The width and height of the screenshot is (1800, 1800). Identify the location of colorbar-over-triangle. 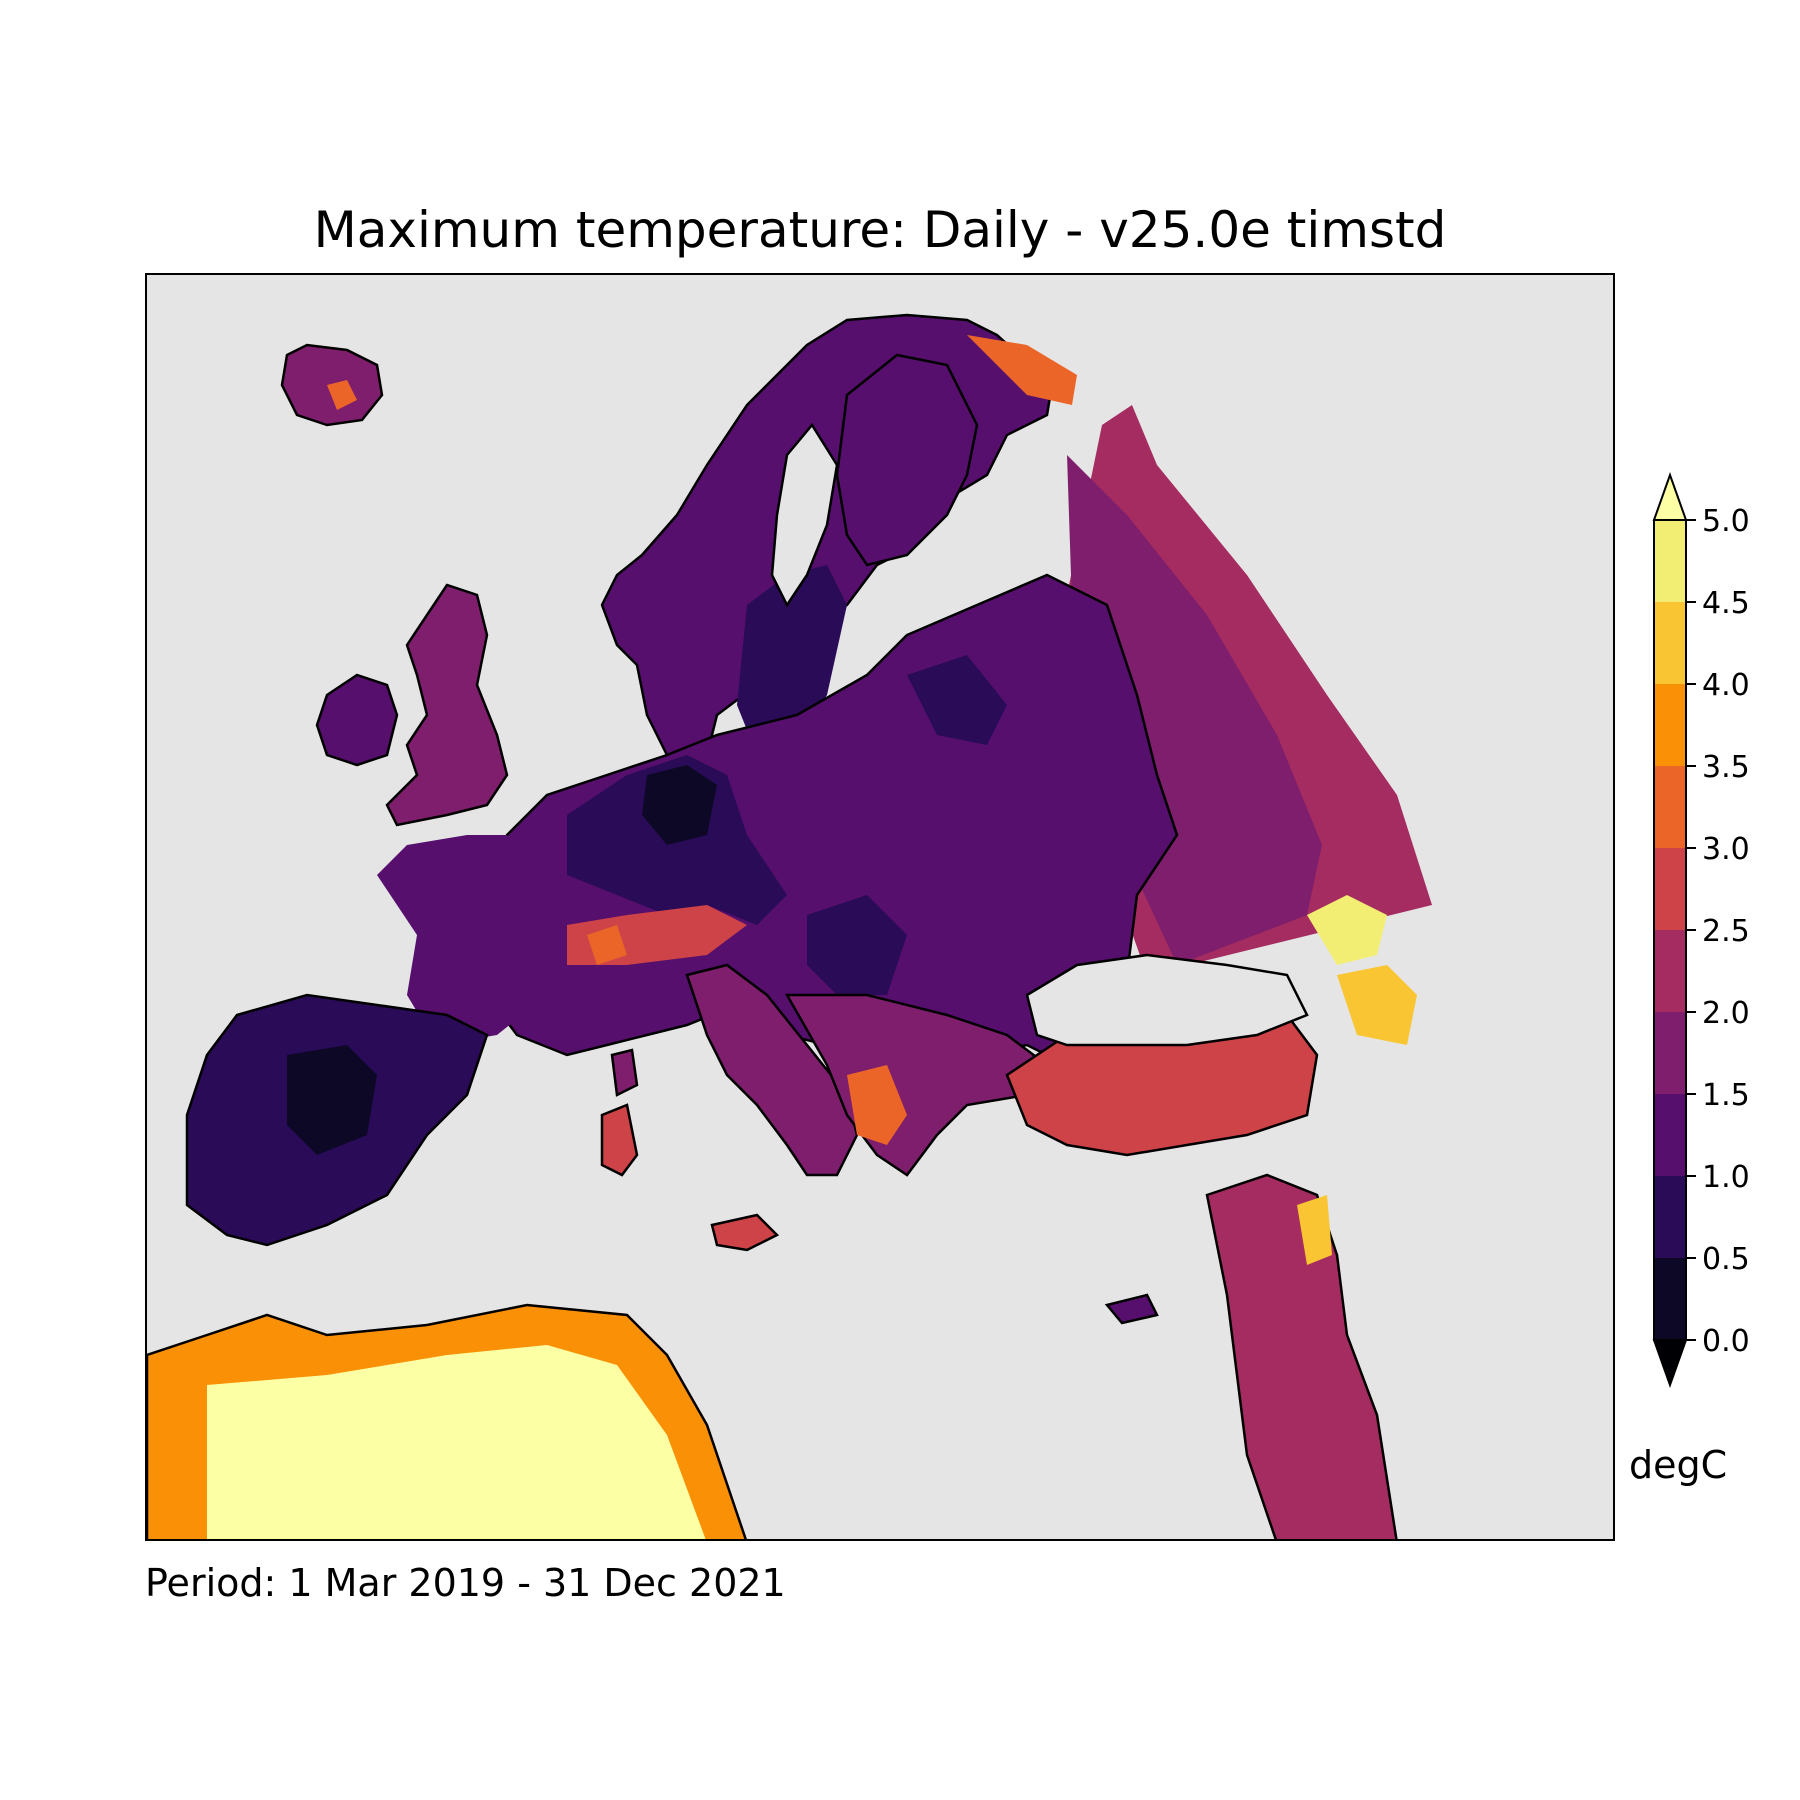
(1670, 496).